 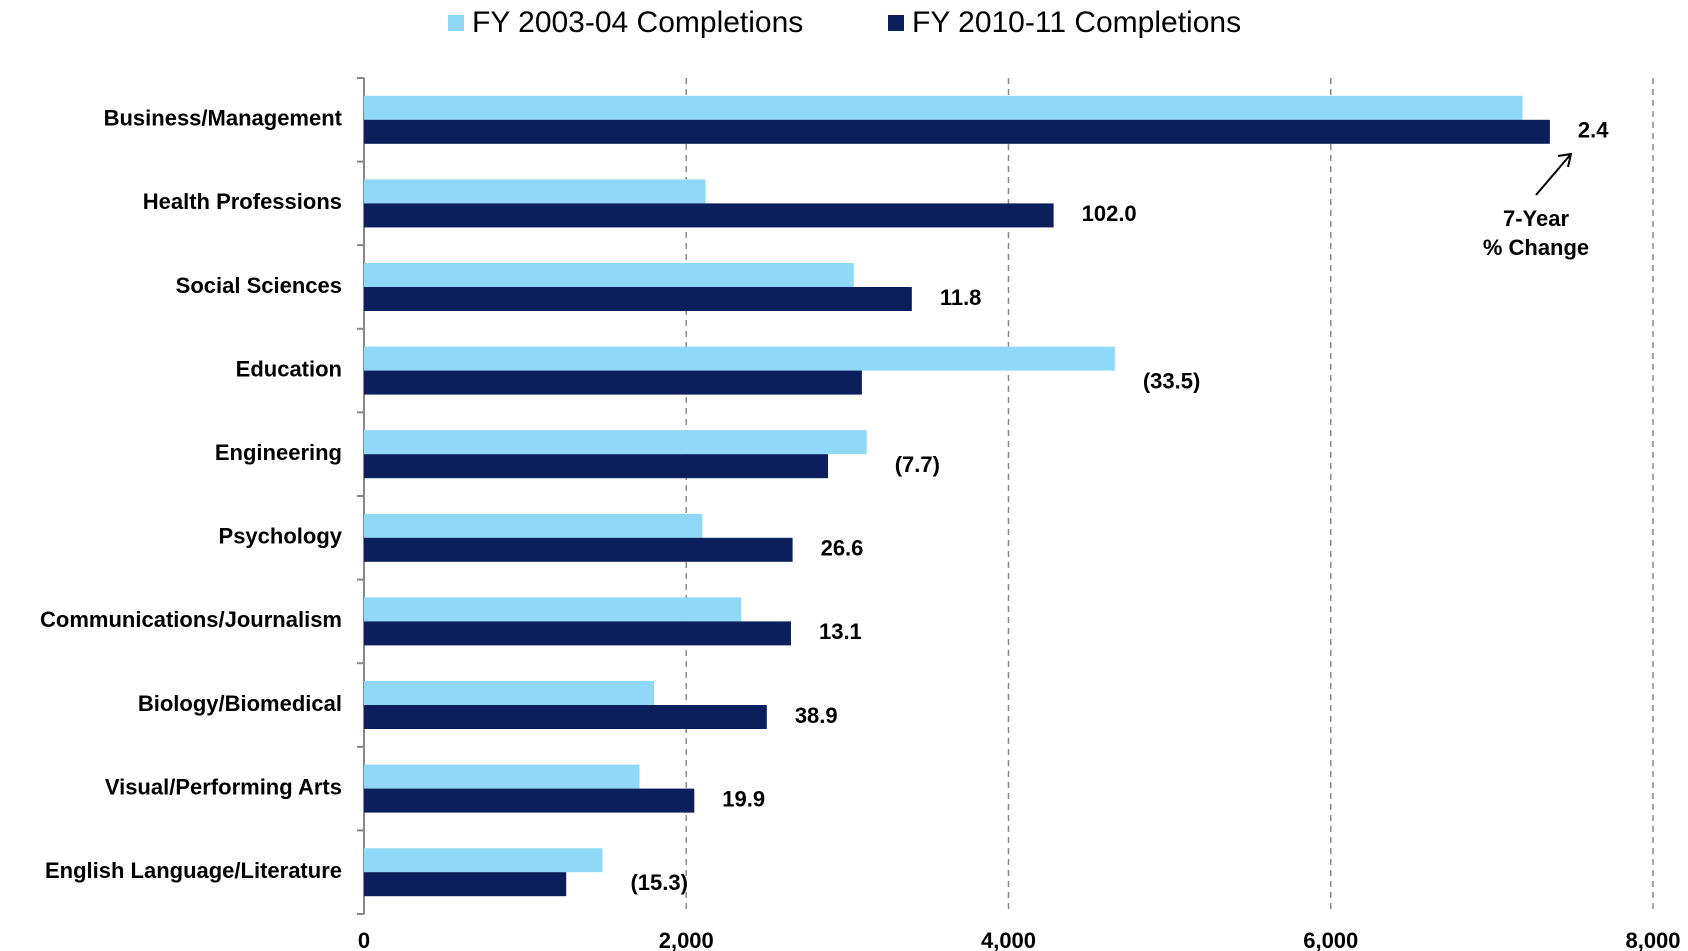 I want to click on y-tick-label: Education, so click(x=289, y=368).